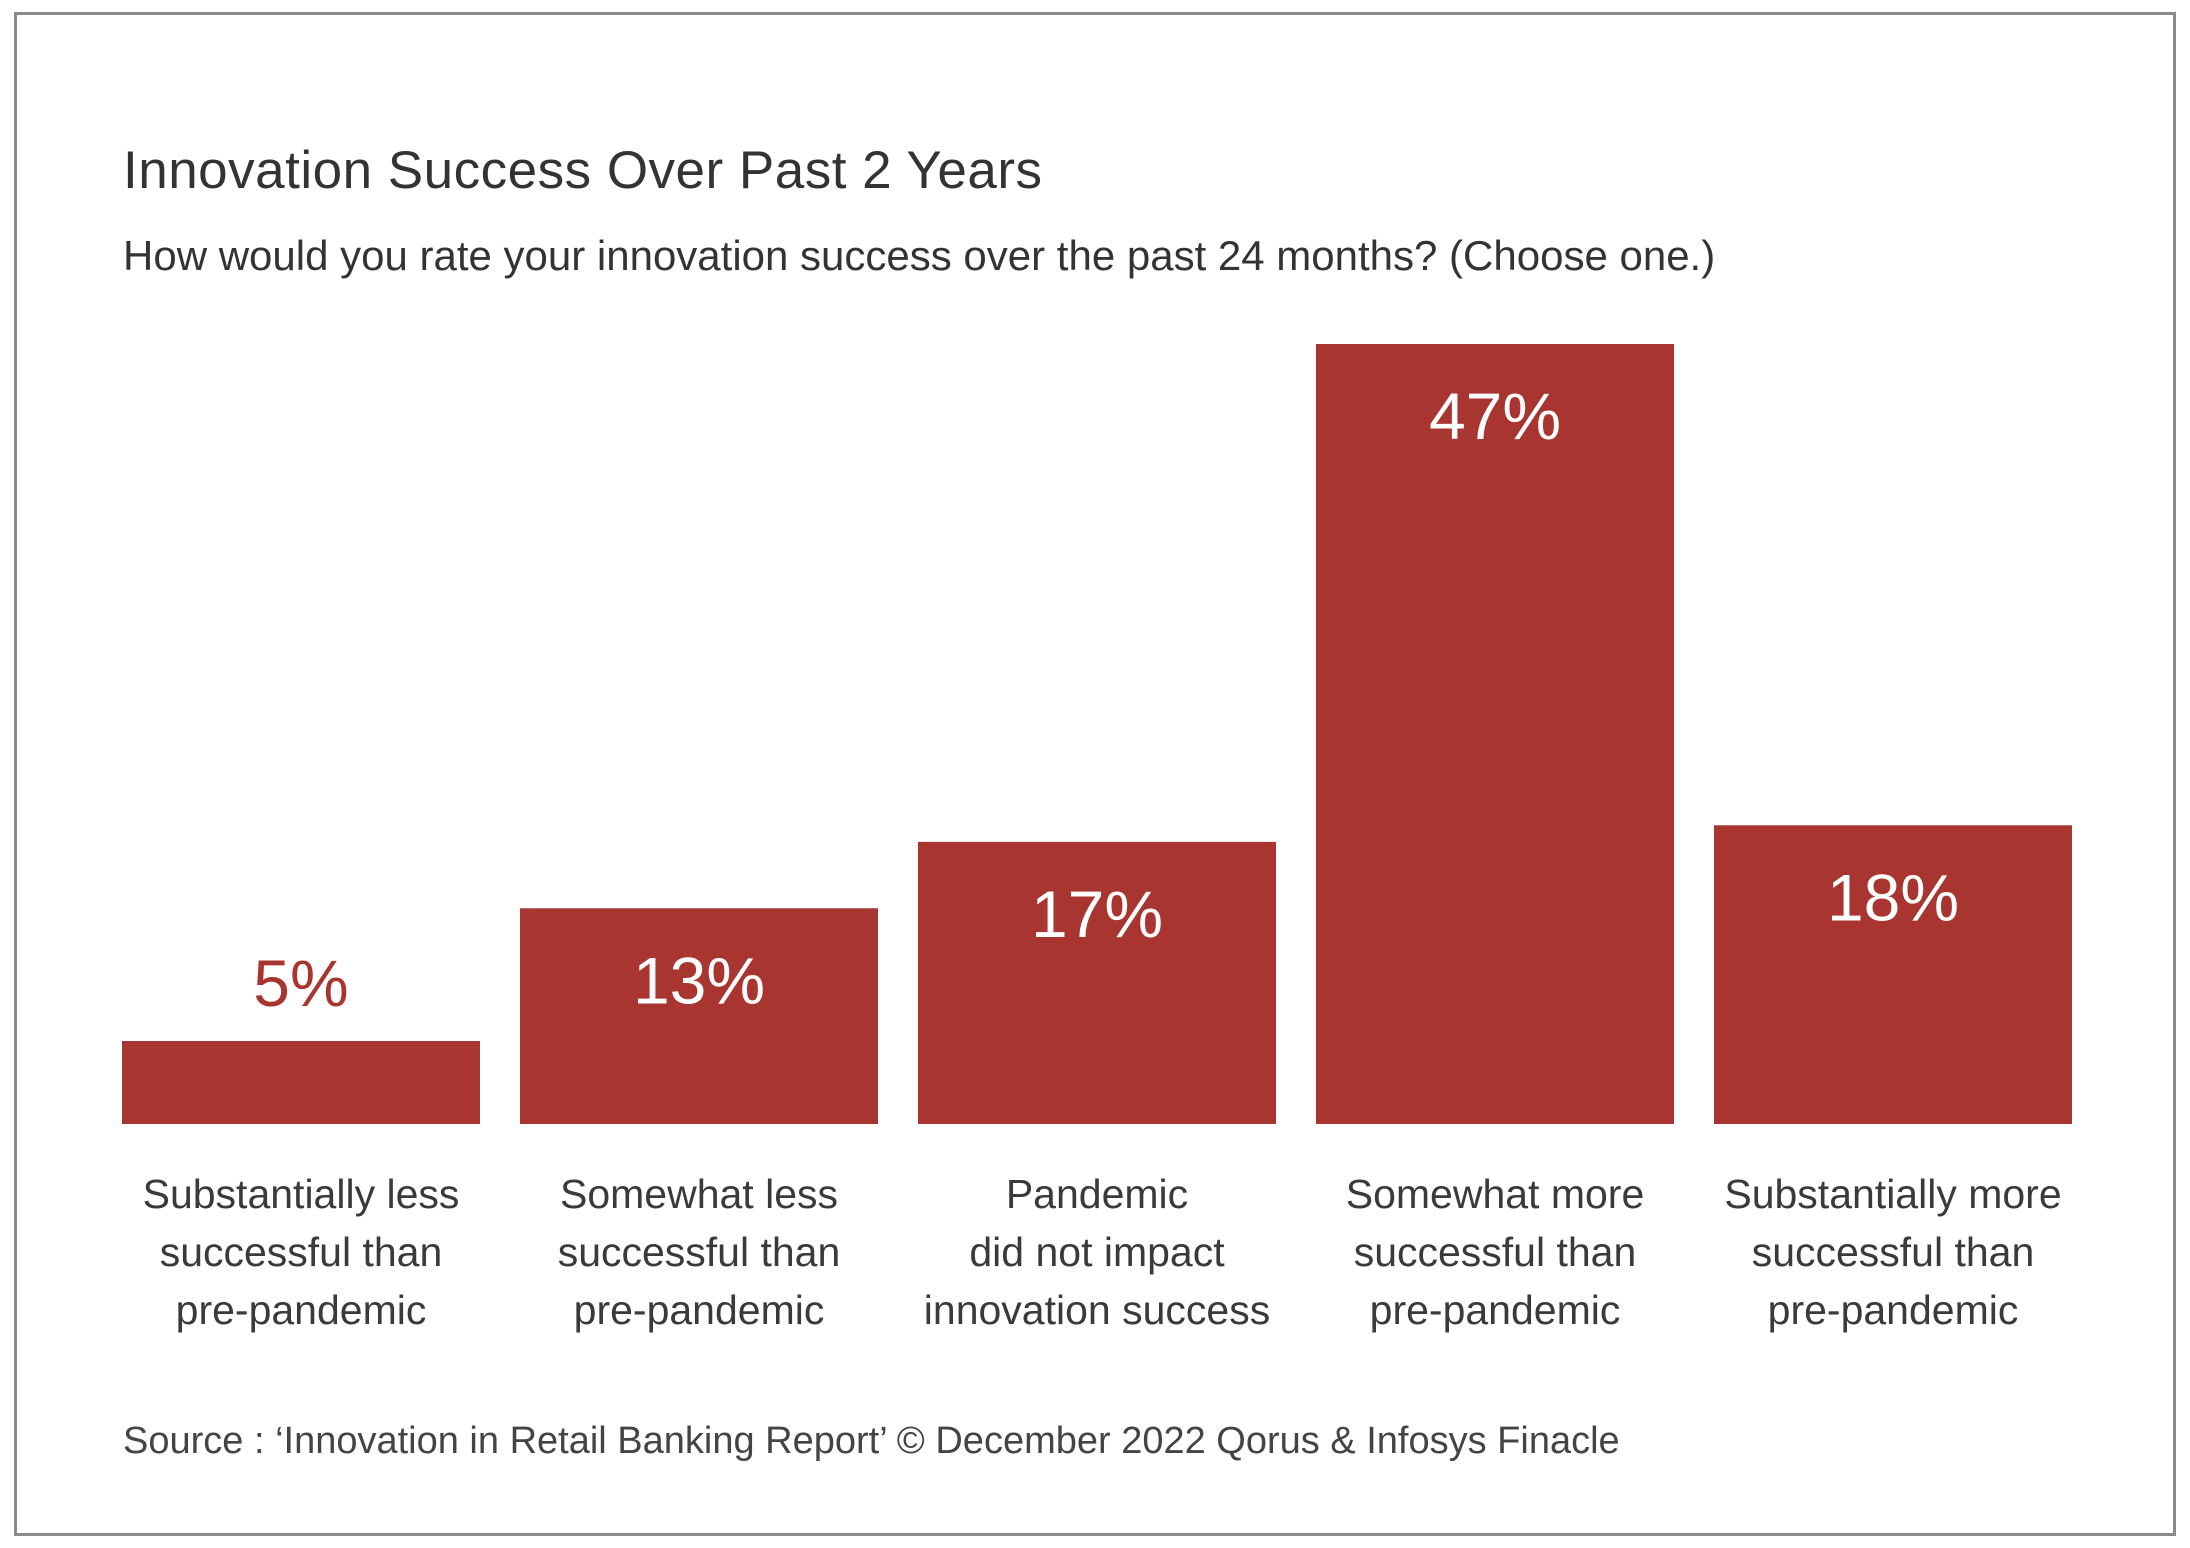 The height and width of the screenshot is (1548, 2190). What do you see at coordinates (1495, 416) in the screenshot?
I see `value-label-4: 47%` at bounding box center [1495, 416].